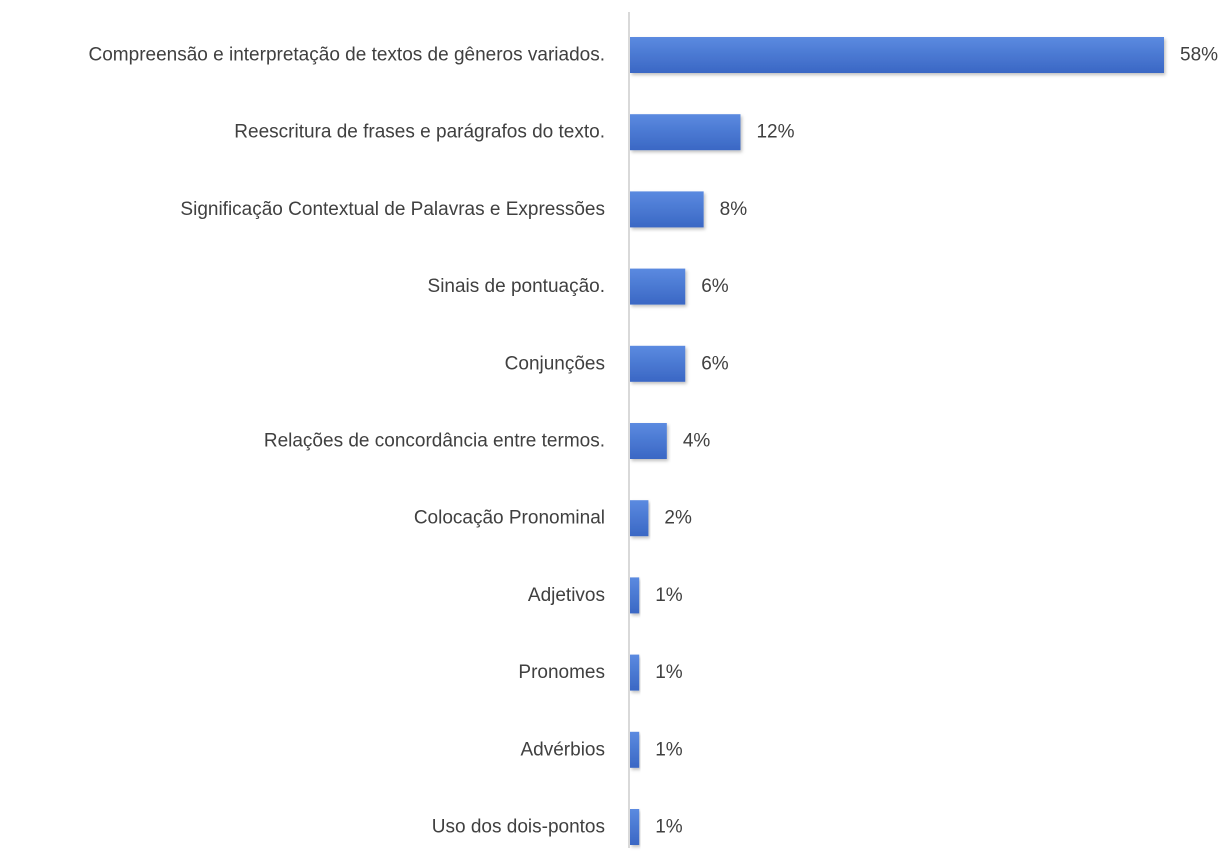  I want to click on category-label-7: Colocação Pronominal, so click(509, 518).